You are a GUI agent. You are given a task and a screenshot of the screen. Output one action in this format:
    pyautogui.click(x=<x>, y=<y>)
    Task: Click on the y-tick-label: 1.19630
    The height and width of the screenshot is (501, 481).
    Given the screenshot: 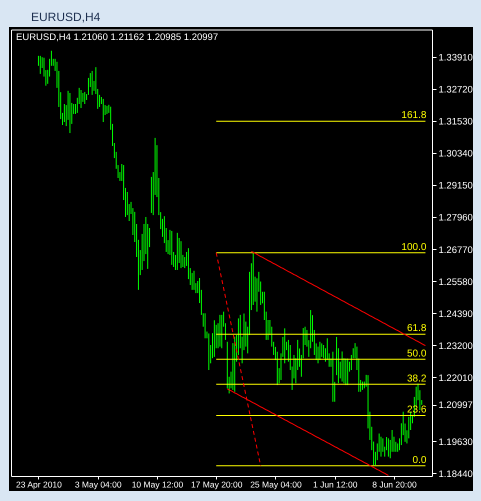 What is the action you would take?
    pyautogui.click(x=455, y=442)
    